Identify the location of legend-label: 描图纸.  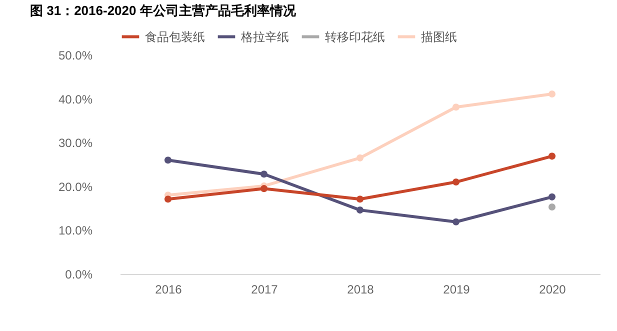
(439, 37).